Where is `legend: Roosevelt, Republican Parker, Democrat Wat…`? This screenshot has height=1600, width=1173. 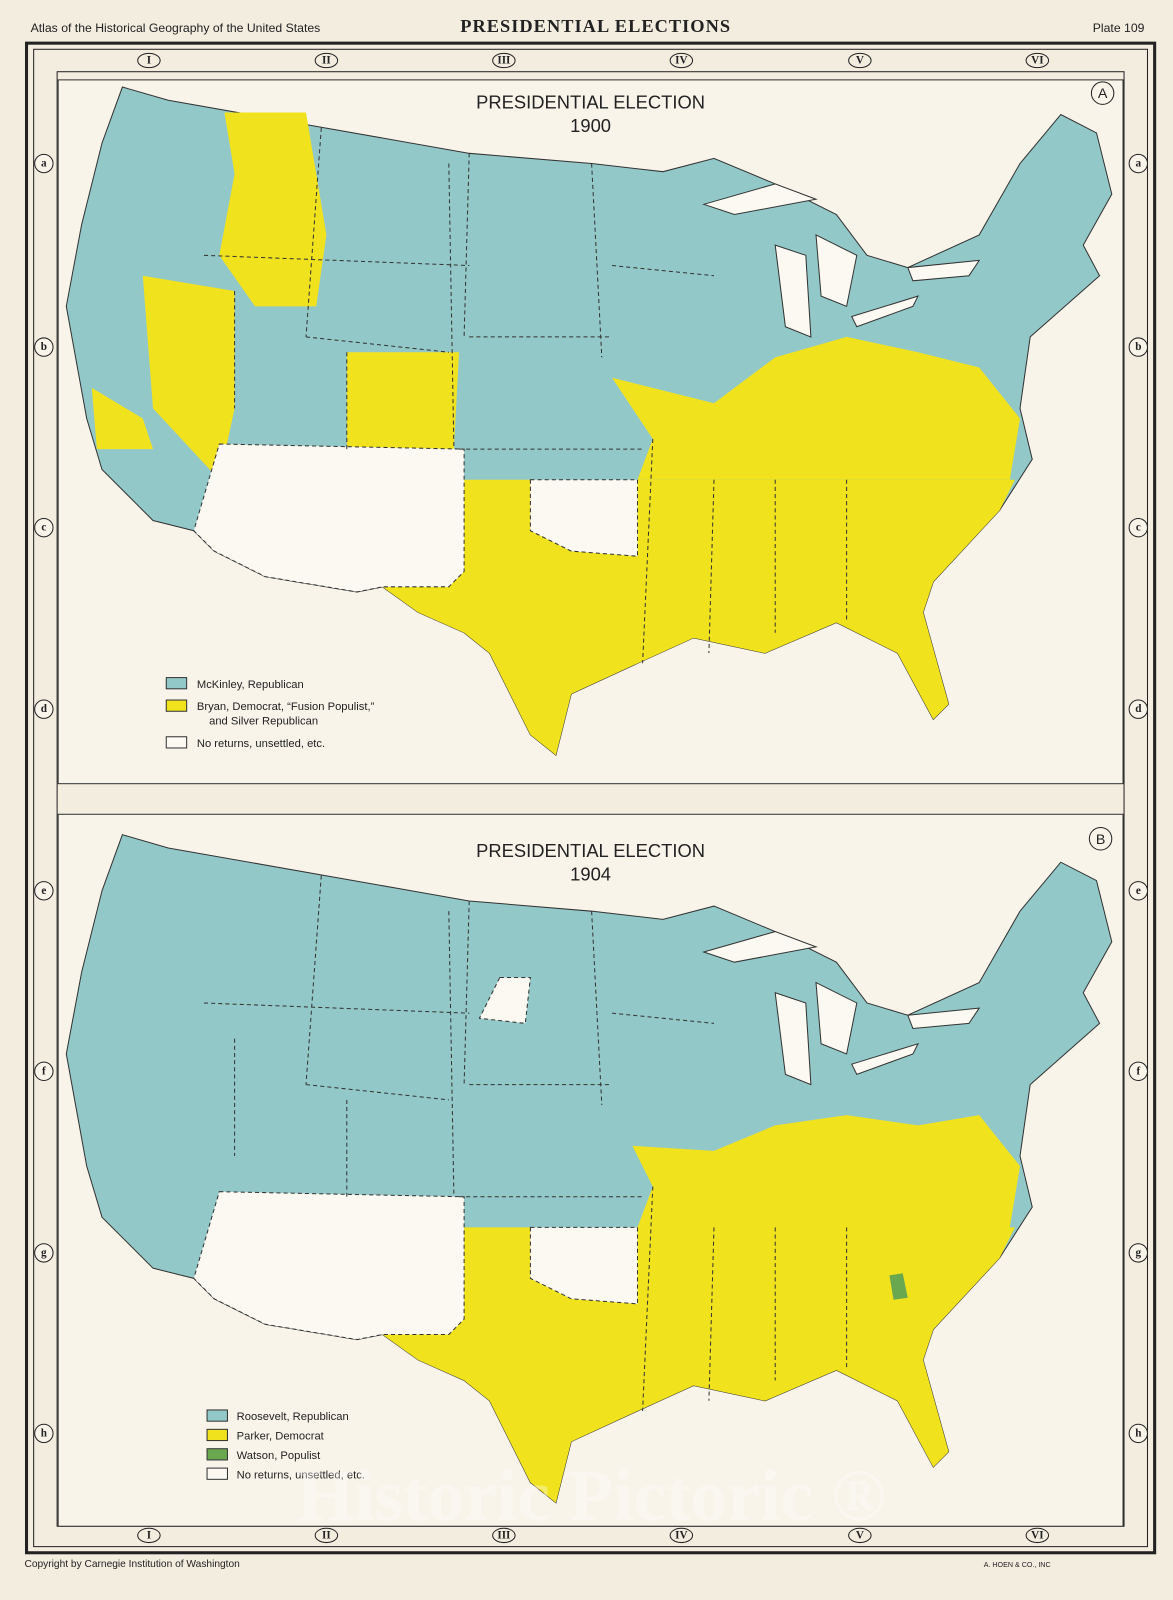 legend: Roosevelt, Republican Parker, Democrat Wat… is located at coordinates (285, 1445).